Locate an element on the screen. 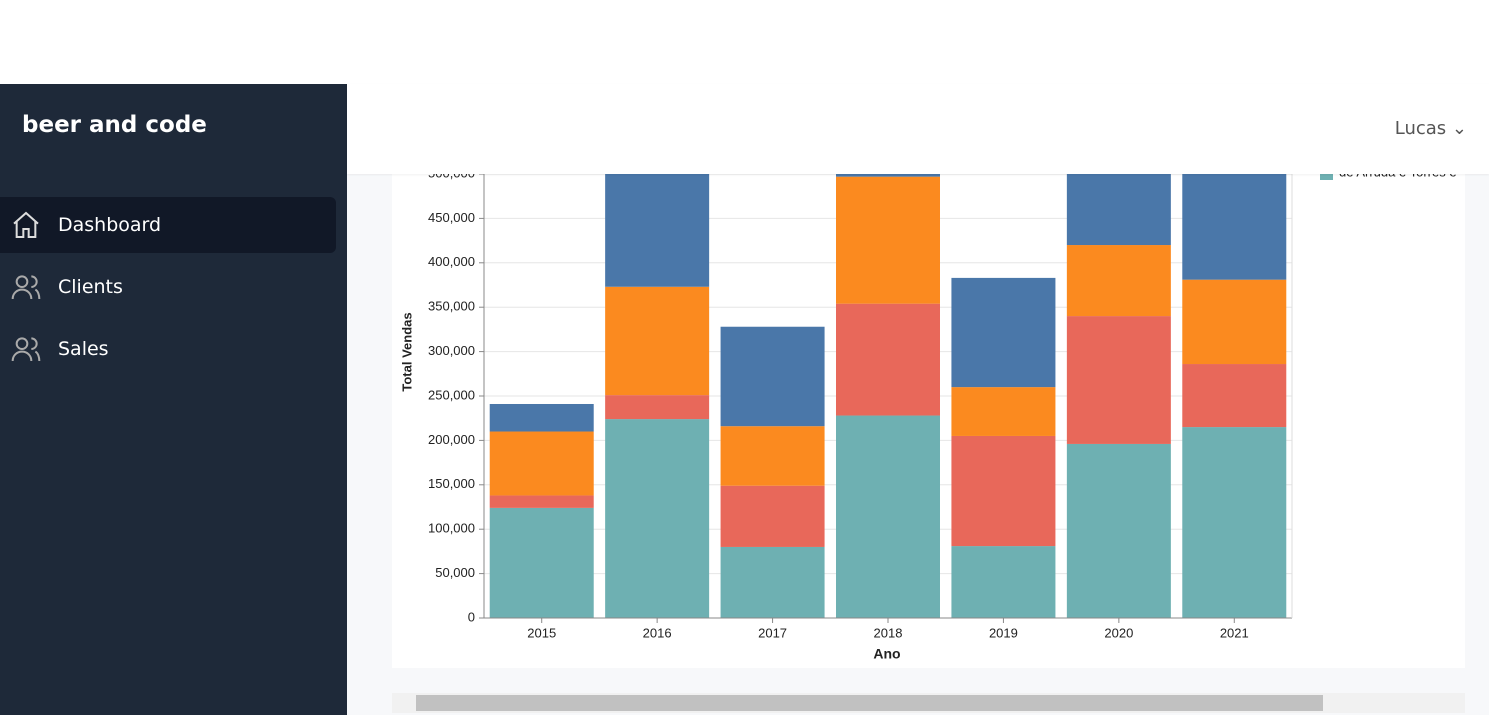 The image size is (1489, 715). x-tick-label: 2020 is located at coordinates (1118, 632).